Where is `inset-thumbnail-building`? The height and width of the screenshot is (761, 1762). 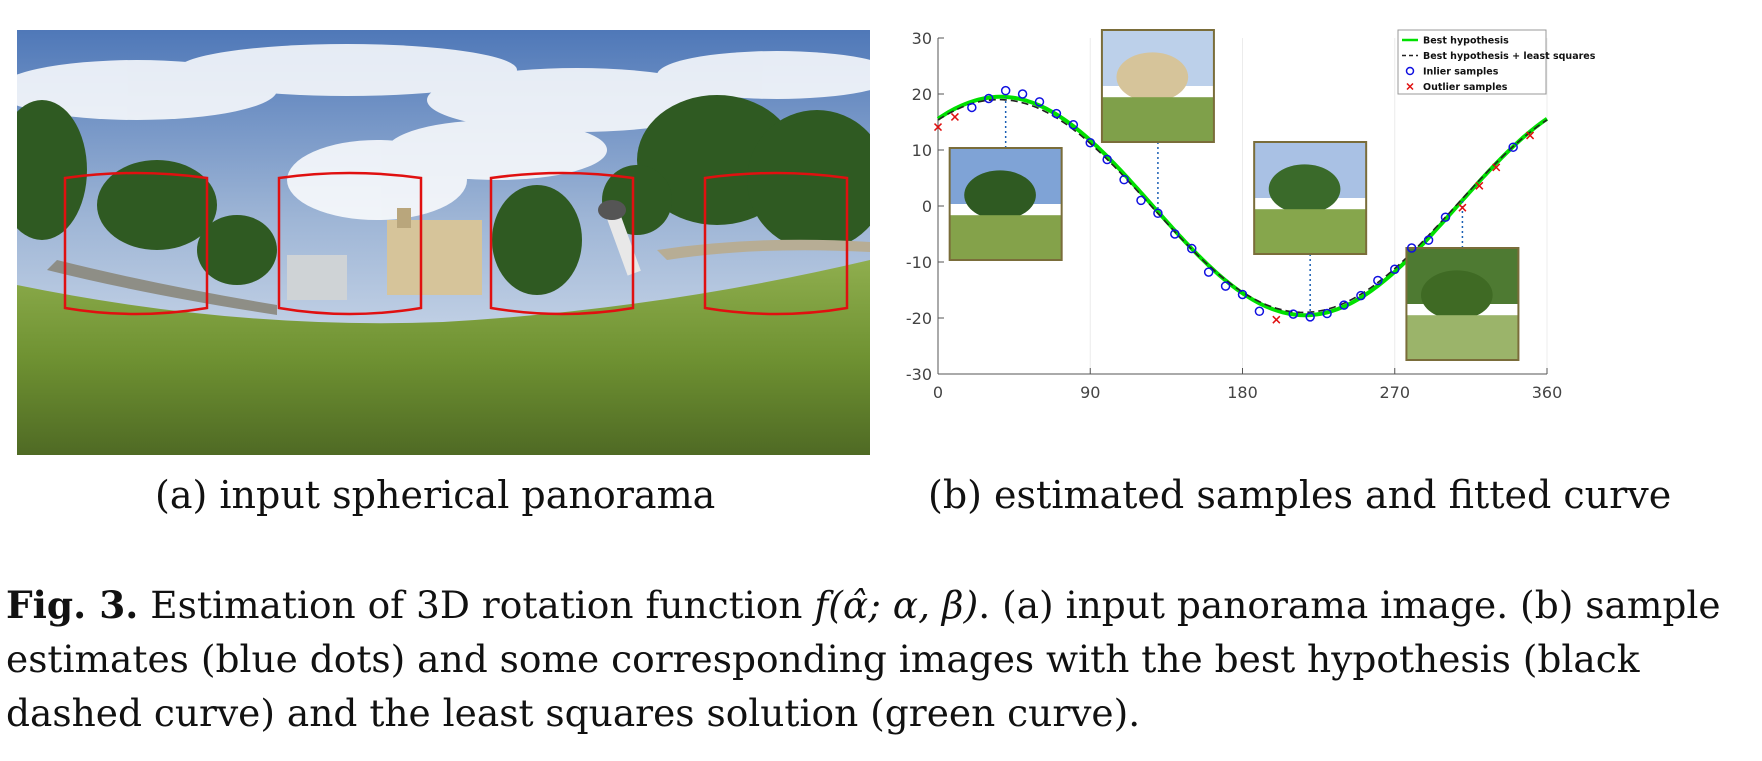
inset-thumbnail-building is located at coordinates (1157, 86).